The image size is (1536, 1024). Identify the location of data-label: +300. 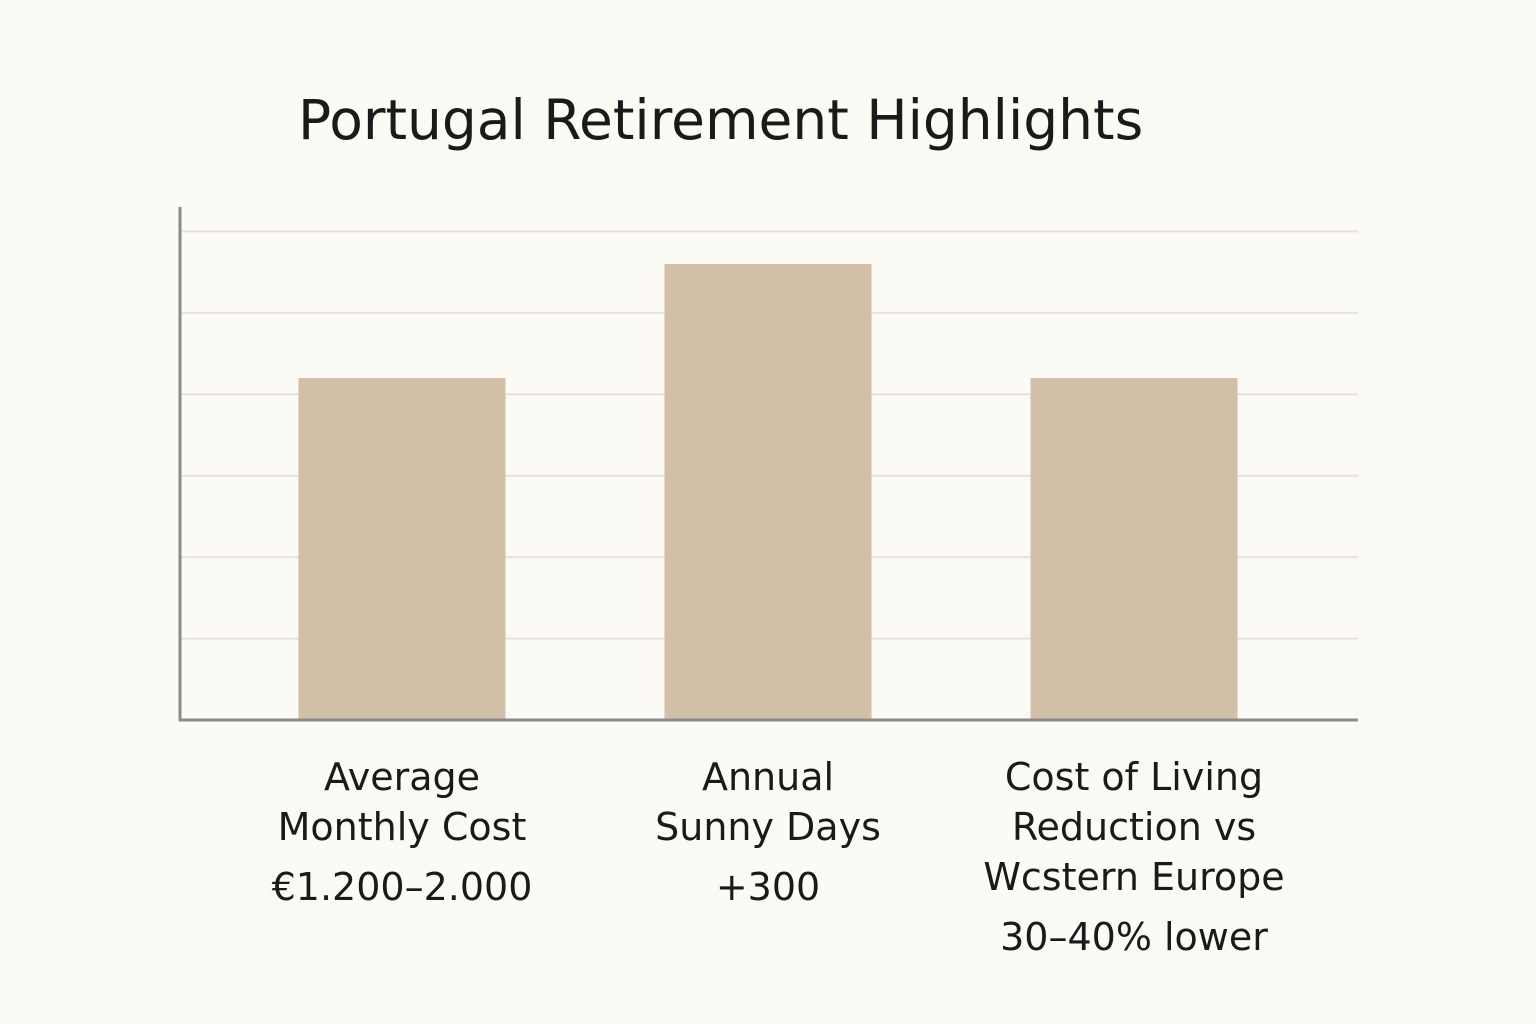
(768, 887).